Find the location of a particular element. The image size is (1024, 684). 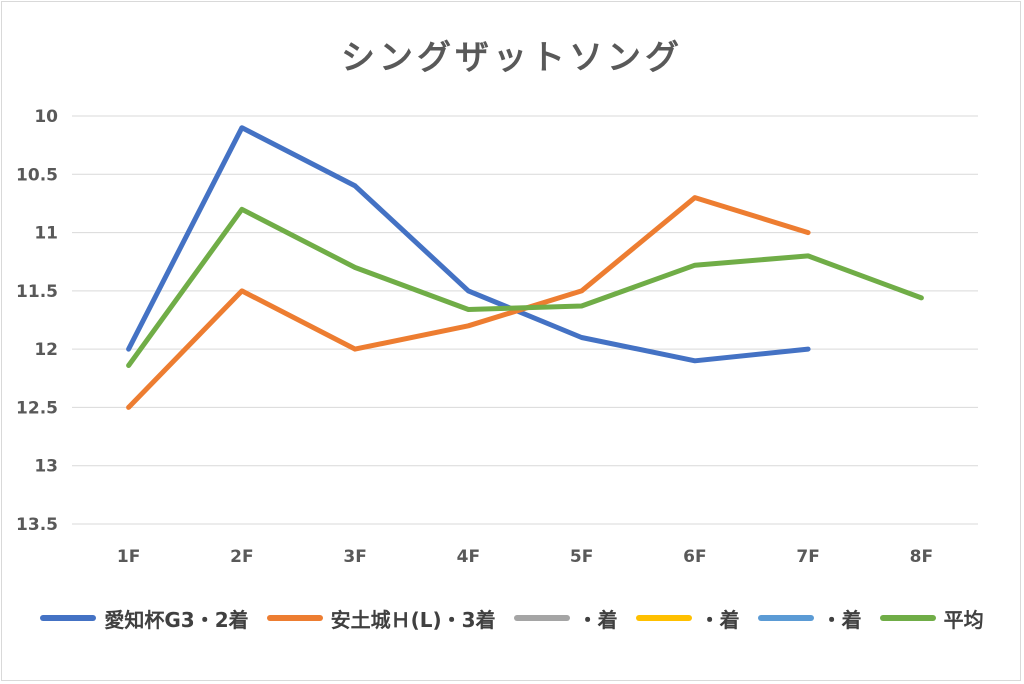

legend-label: 平均 is located at coordinates (963, 619).